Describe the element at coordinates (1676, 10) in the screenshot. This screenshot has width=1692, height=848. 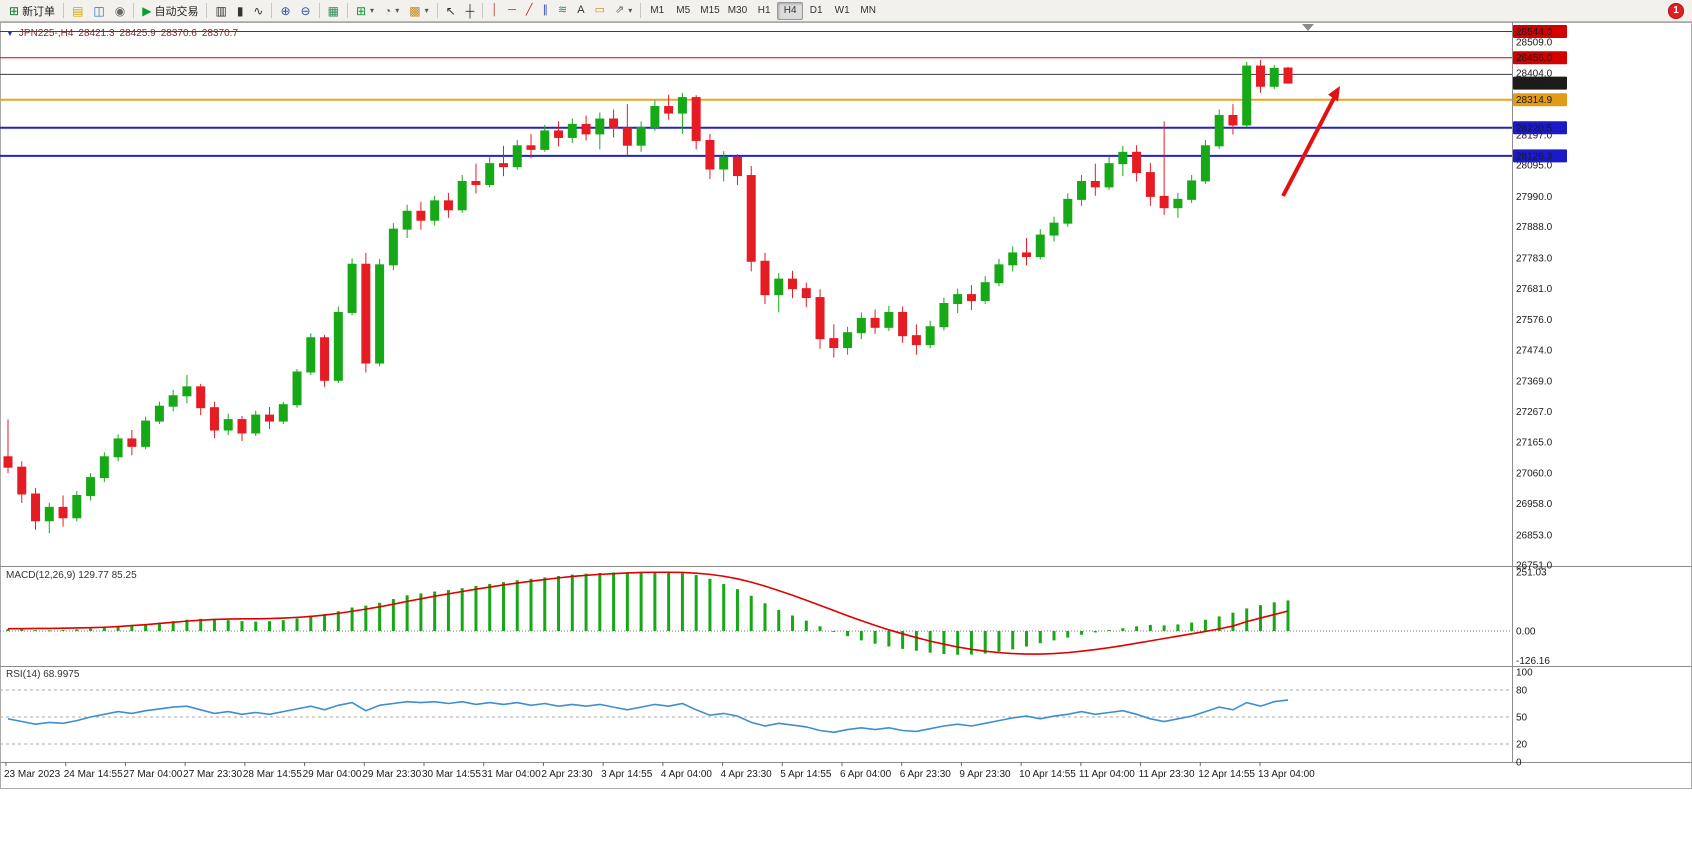
I see `notifications-badge: 1` at that location.